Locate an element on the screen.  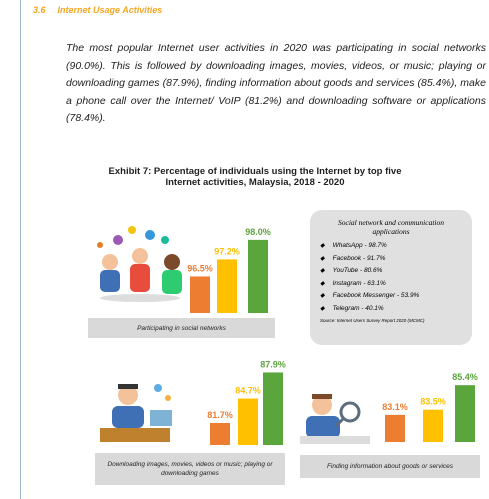
section-heading: 3.6 Internet Usage Activities is located at coordinates (103, 10).